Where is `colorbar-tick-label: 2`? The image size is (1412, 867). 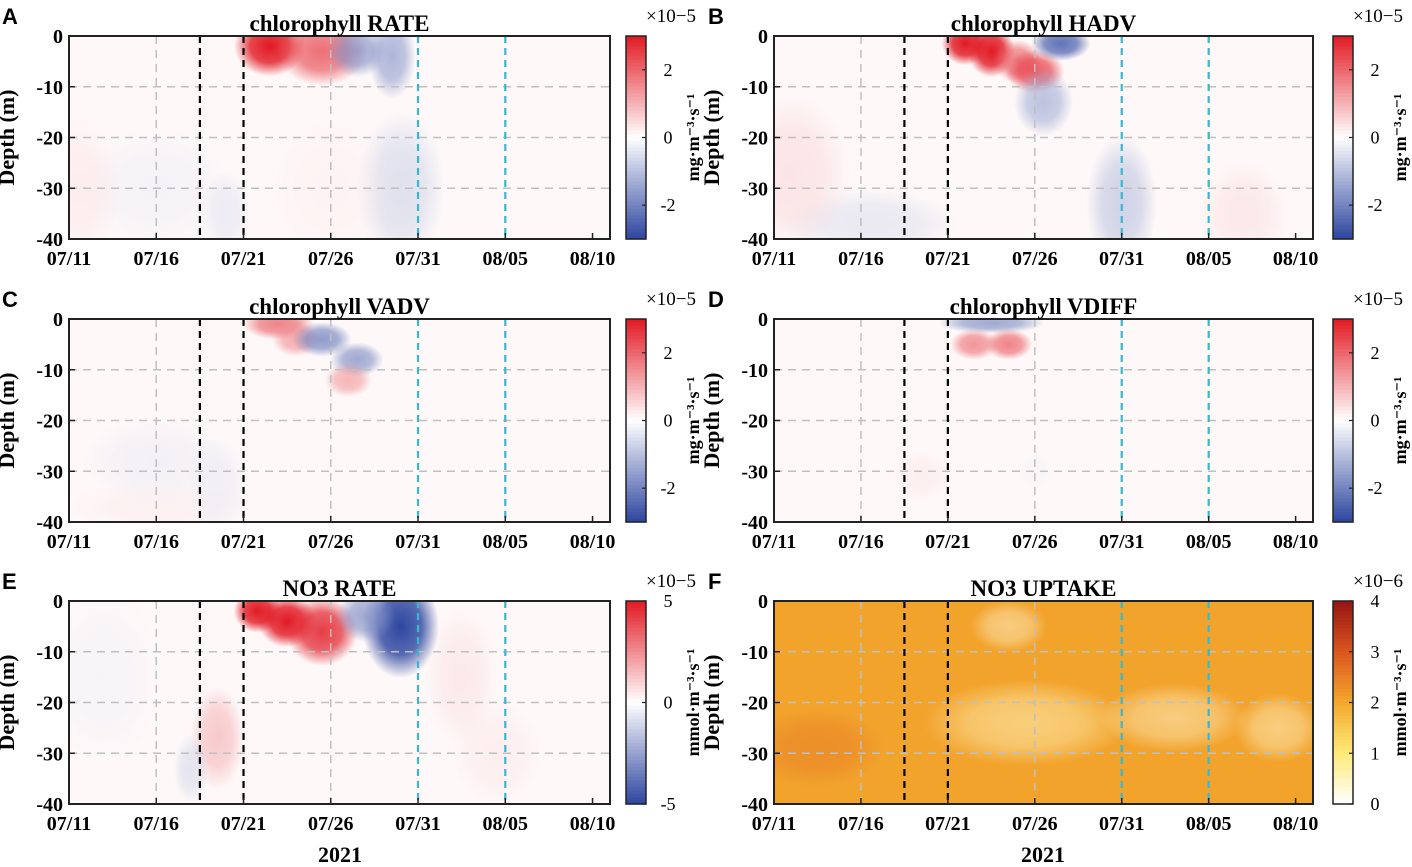 colorbar-tick-label: 2 is located at coordinates (1375, 353).